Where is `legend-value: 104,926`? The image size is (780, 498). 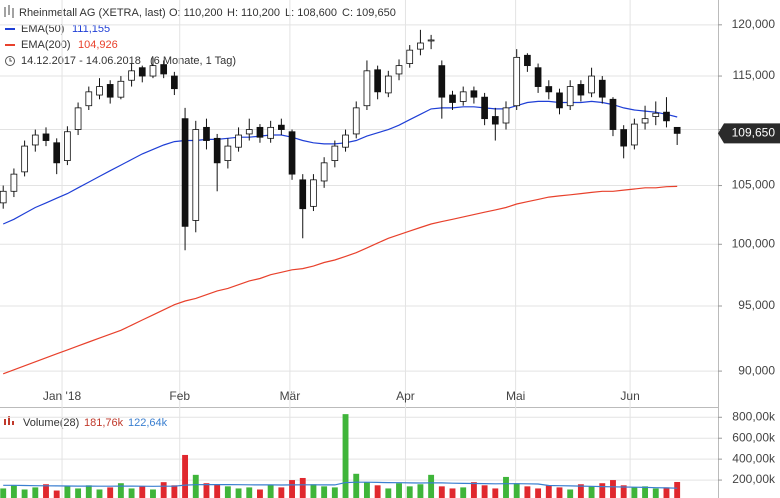
legend-value: 104,926 is located at coordinates (98, 45).